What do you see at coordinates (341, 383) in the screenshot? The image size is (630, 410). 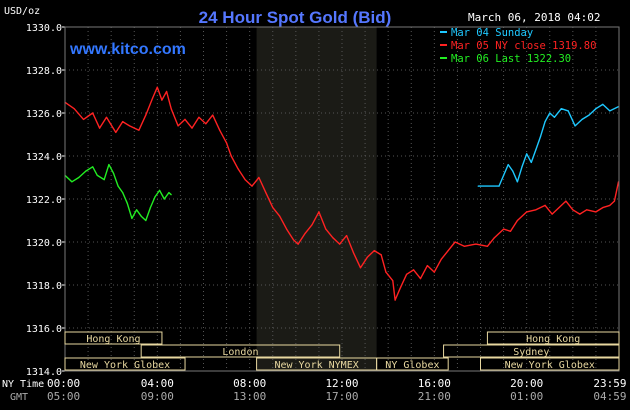 I see `x-tick-label-ny: 12:00` at bounding box center [341, 383].